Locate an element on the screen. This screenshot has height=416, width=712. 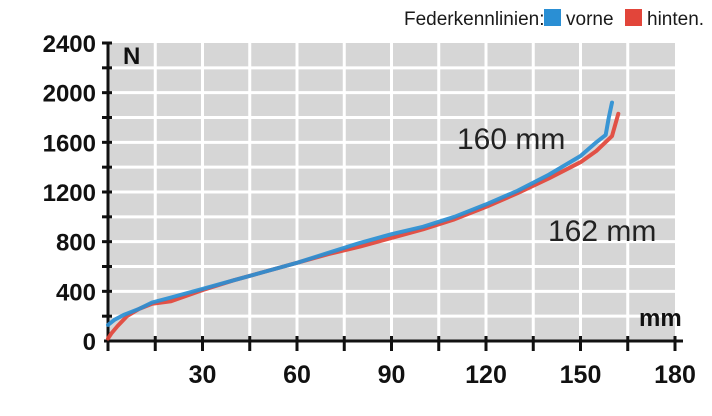
y-axis-unit-label: N is located at coordinates (131, 56).